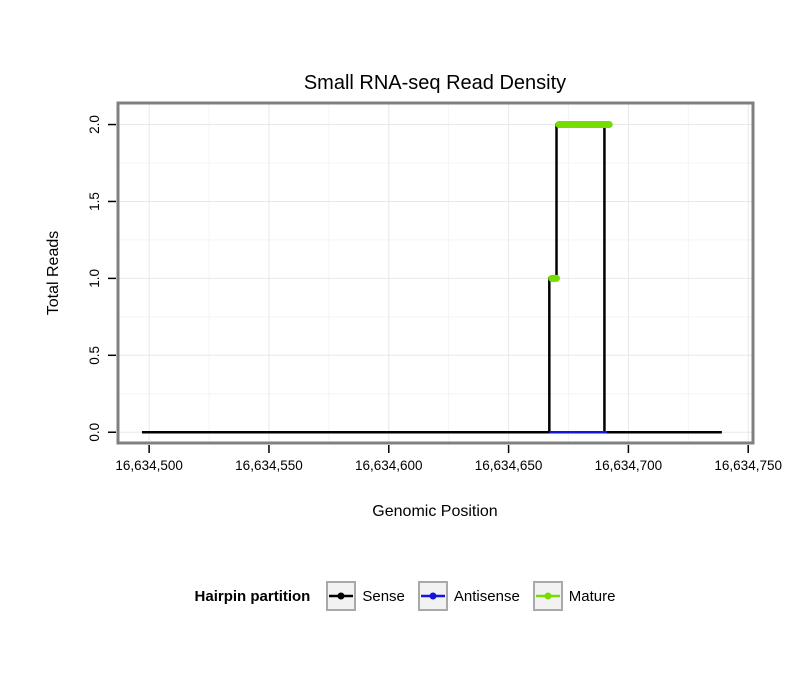 This screenshot has height=690, width=810. Describe the element at coordinates (434, 511) in the screenshot. I see `x-axis-label: Genomic Position` at that location.